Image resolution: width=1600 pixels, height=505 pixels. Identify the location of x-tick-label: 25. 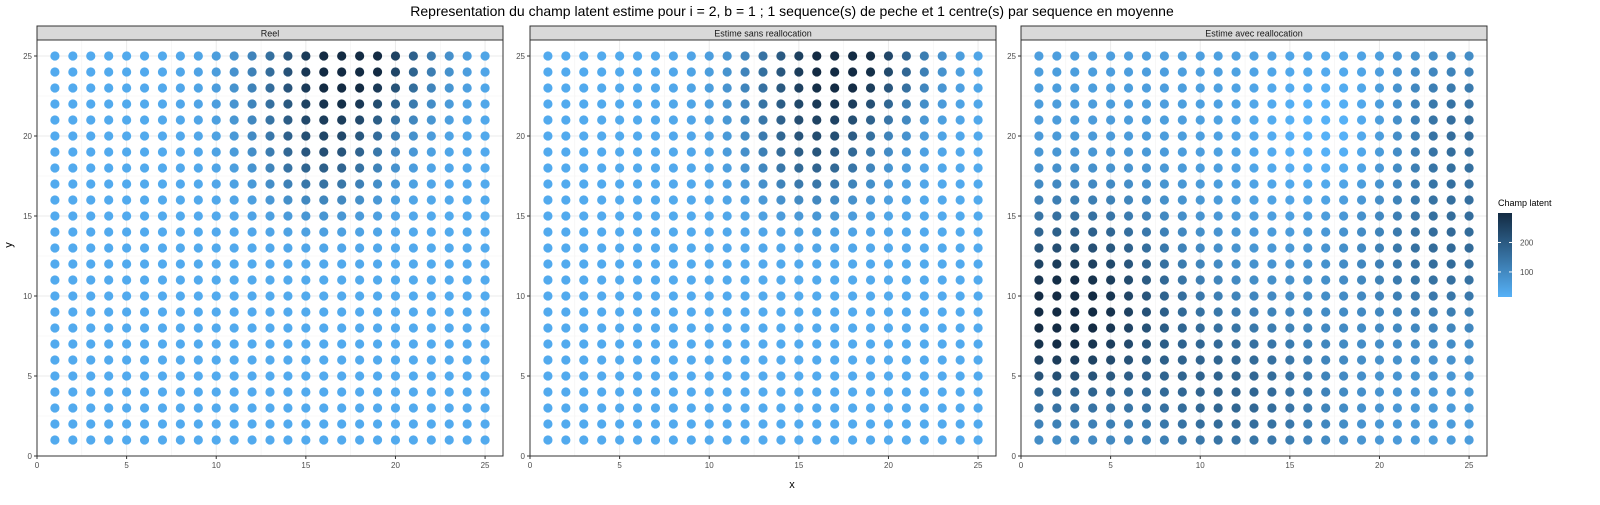
(485, 465).